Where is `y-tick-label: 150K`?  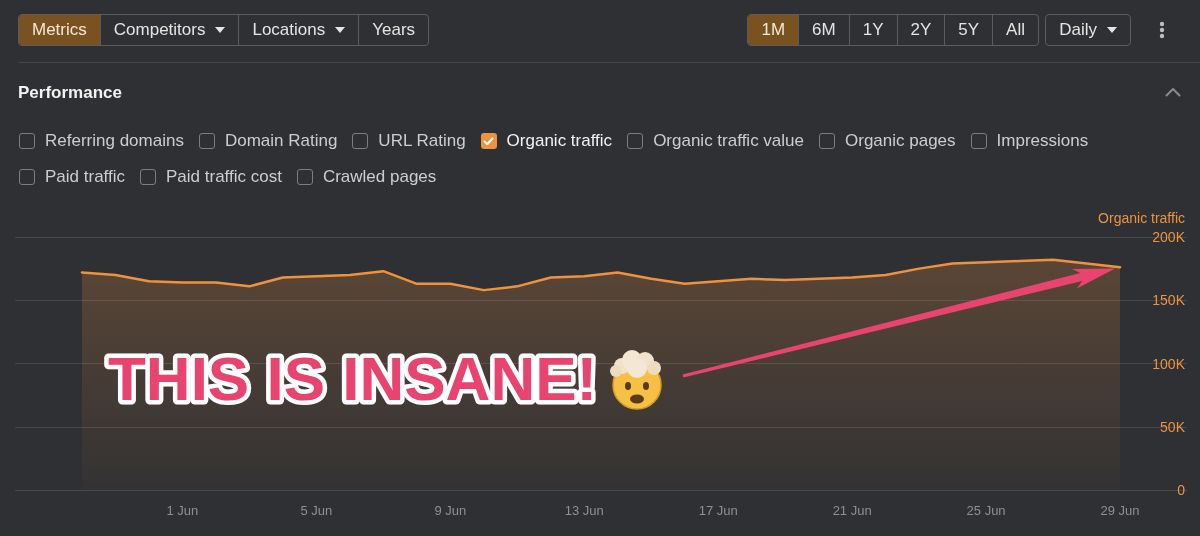
y-tick-label: 150K is located at coordinates (1169, 300).